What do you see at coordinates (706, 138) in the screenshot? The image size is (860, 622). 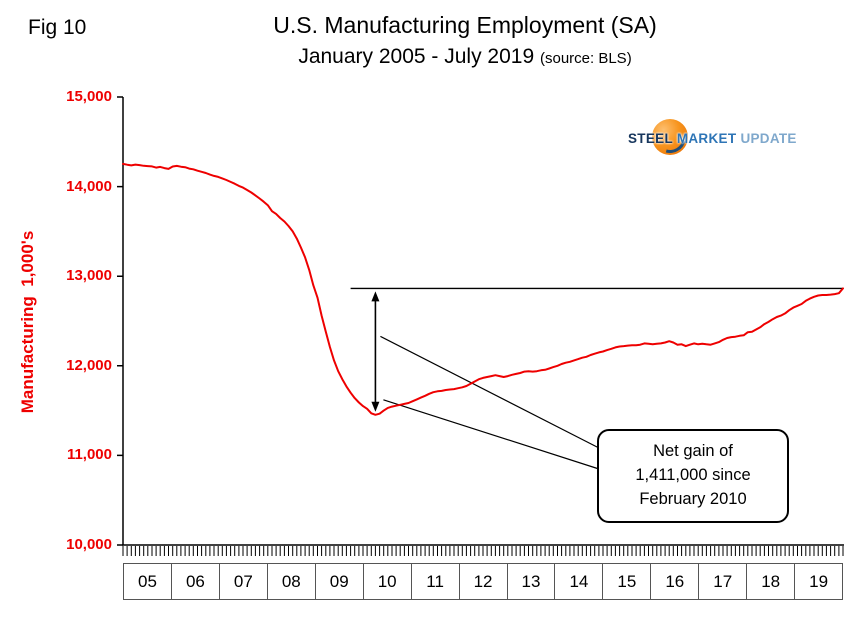 I see `logo-word-market: MARKET` at bounding box center [706, 138].